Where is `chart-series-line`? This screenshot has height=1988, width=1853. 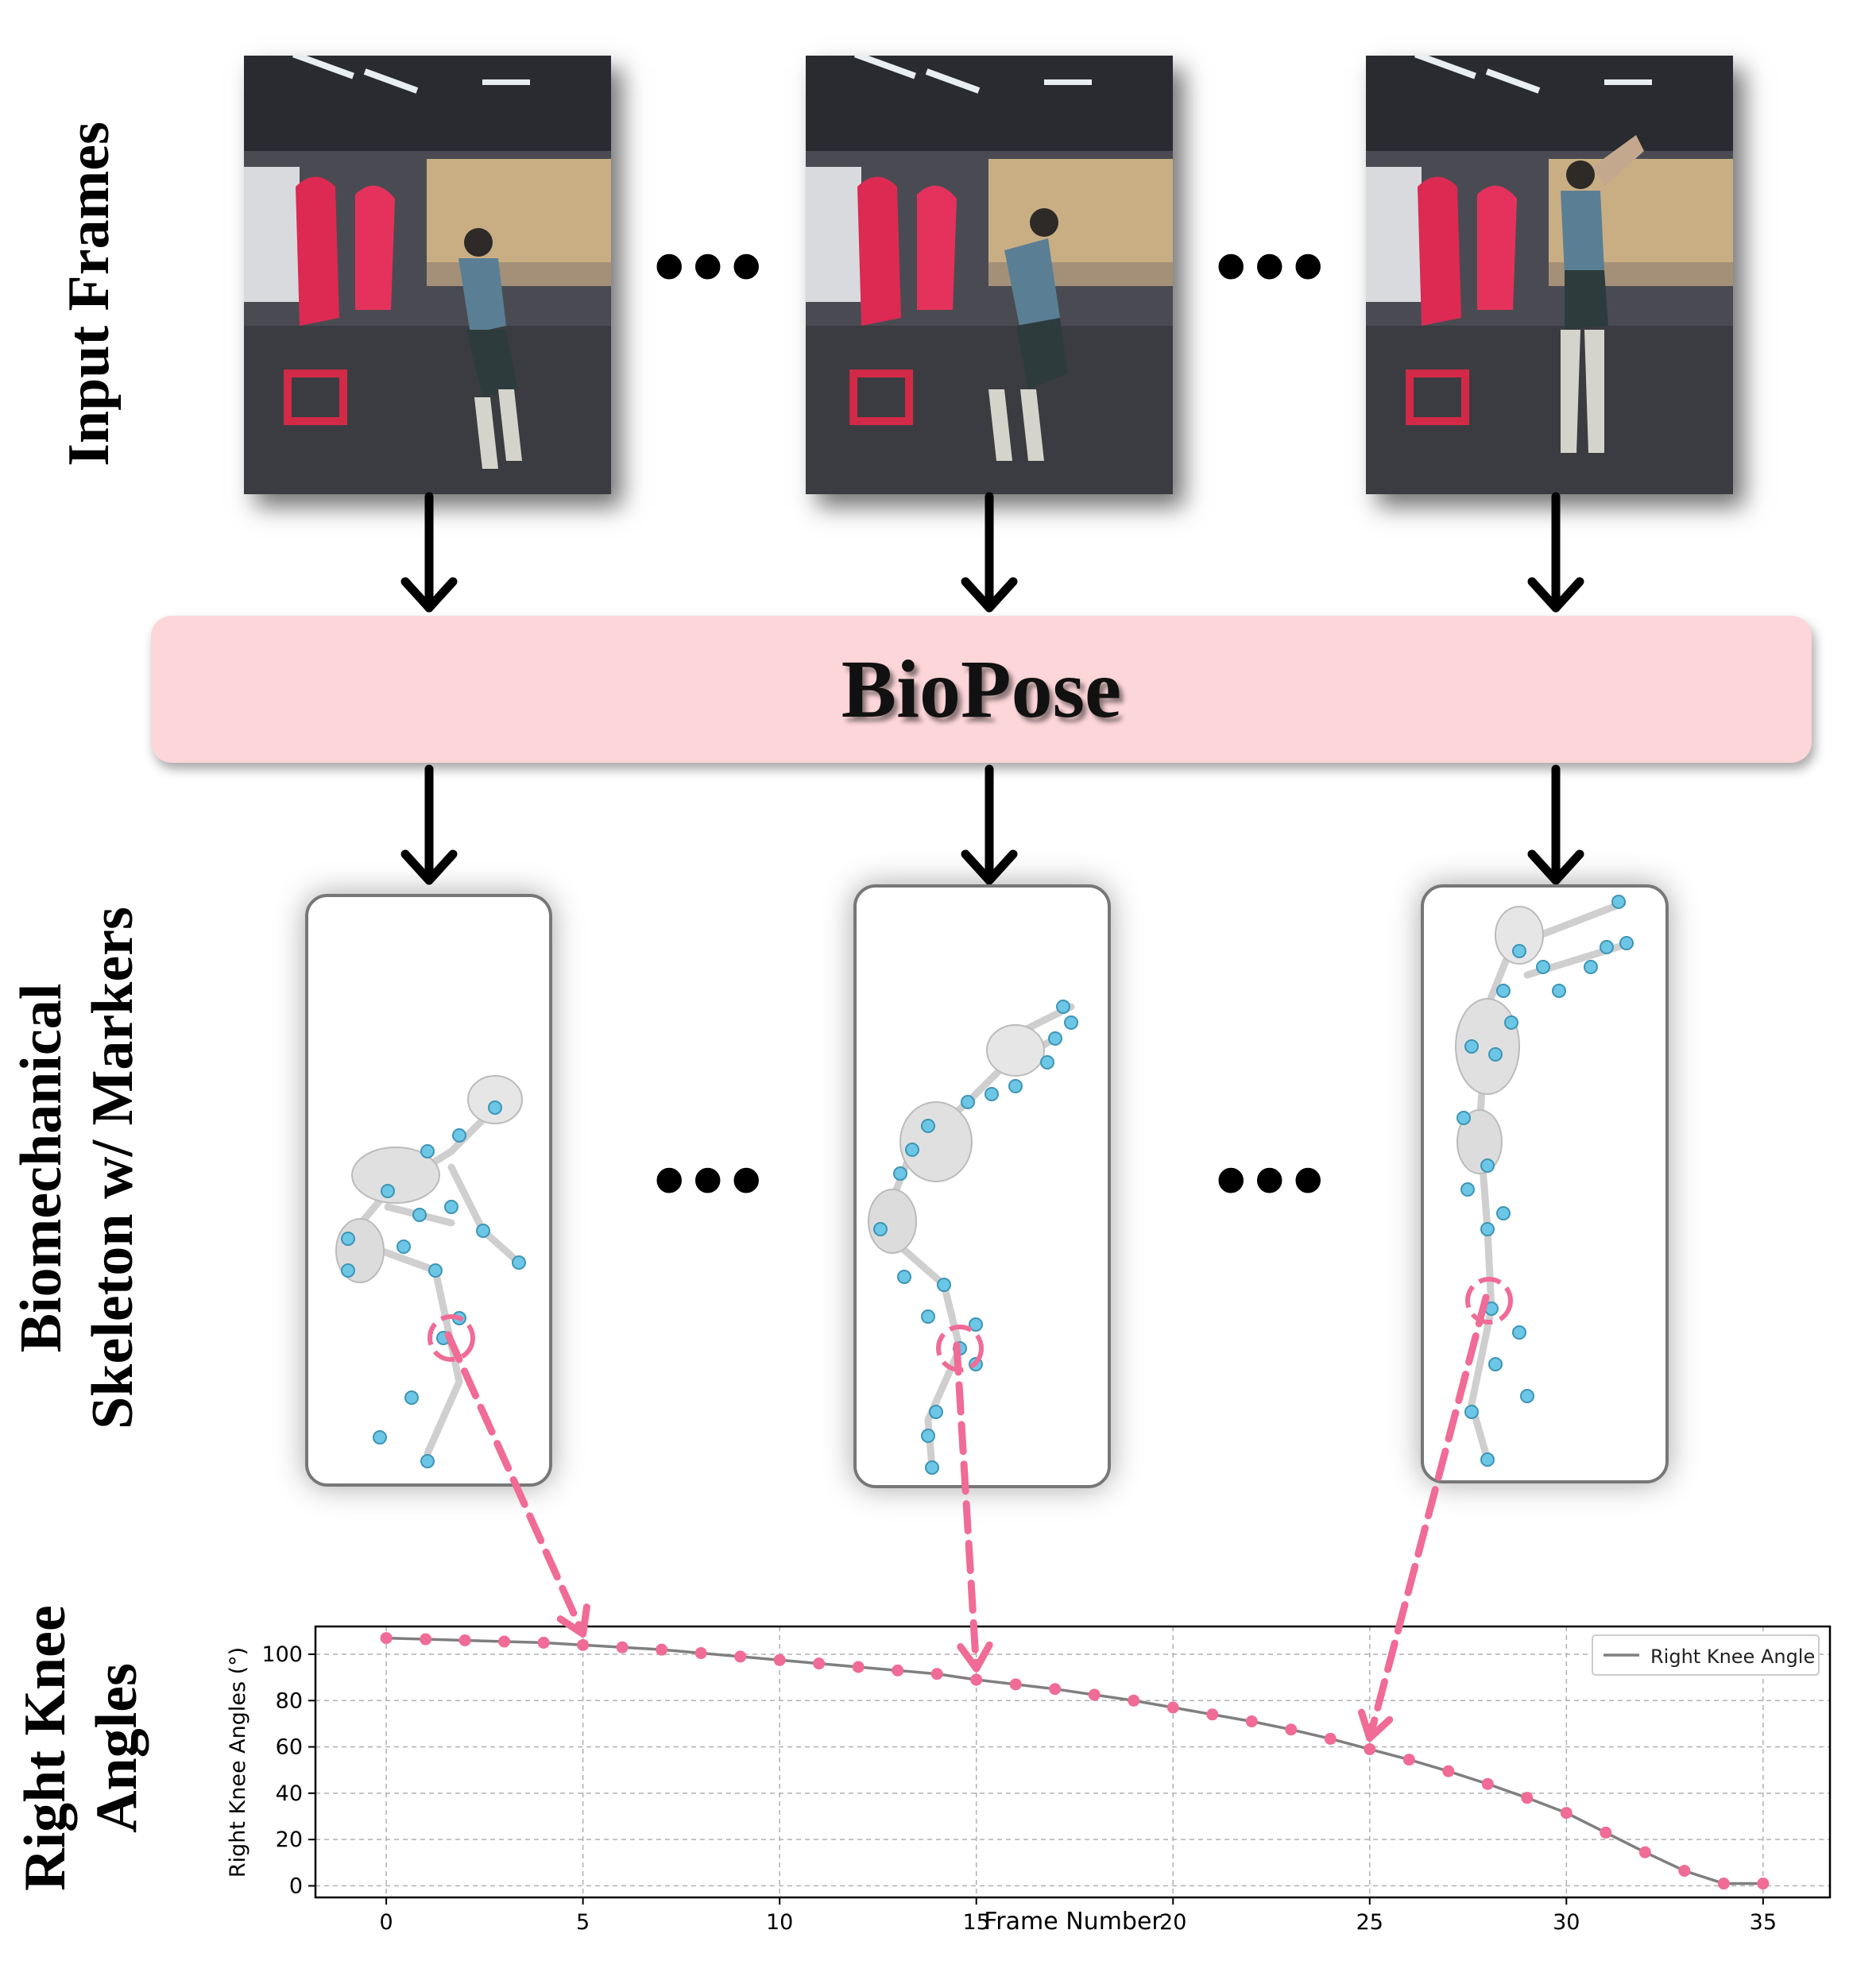 chart-series-line is located at coordinates (1074, 1761).